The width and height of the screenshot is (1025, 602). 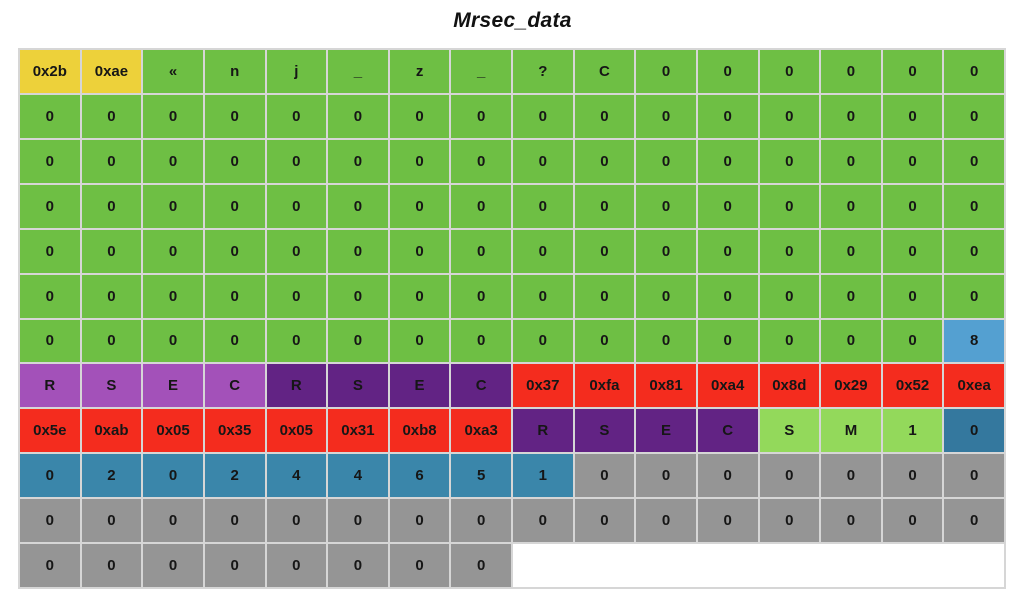 I want to click on grid-cell: n, so click(x=234, y=71).